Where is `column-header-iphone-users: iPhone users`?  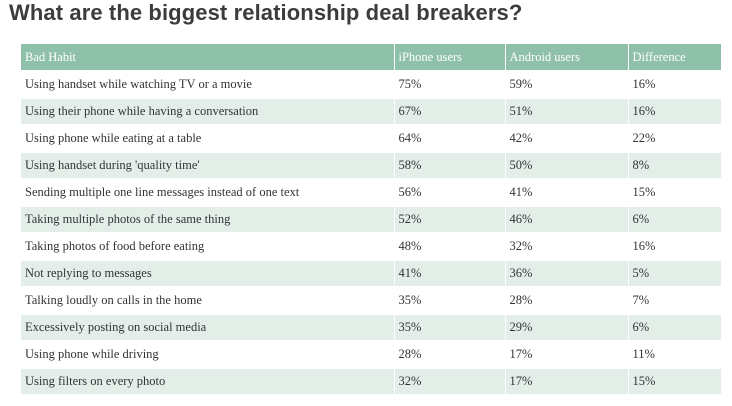
column-header-iphone-users: iPhone users is located at coordinates (450, 57).